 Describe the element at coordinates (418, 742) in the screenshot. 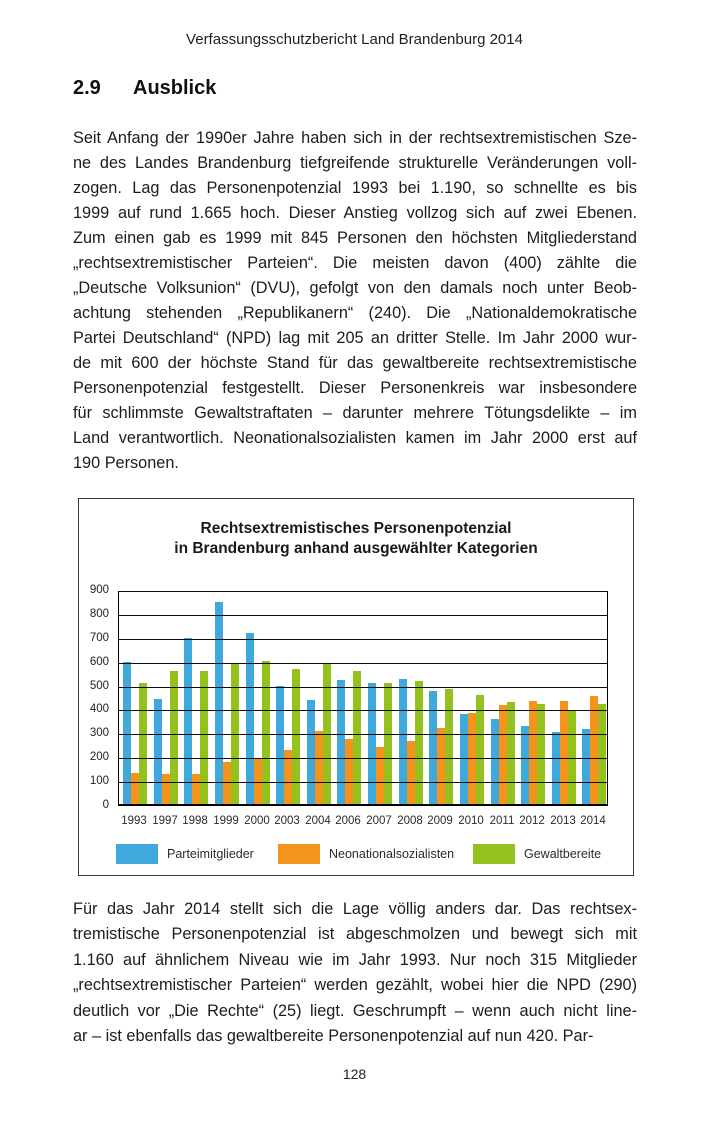

I see `bar-gewaltbereite-2008` at that location.